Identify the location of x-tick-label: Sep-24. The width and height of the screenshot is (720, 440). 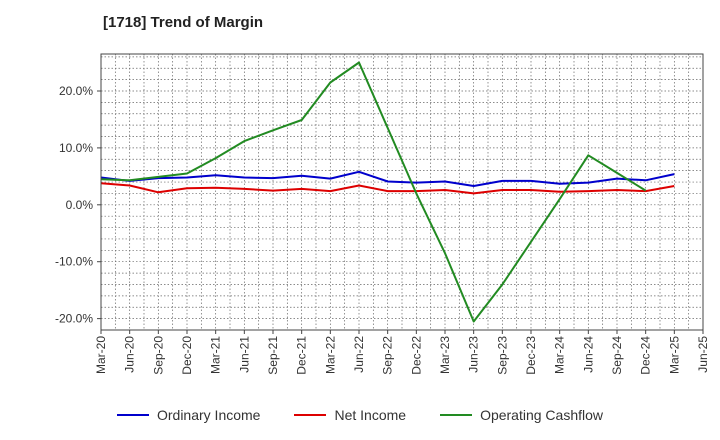
(617, 355).